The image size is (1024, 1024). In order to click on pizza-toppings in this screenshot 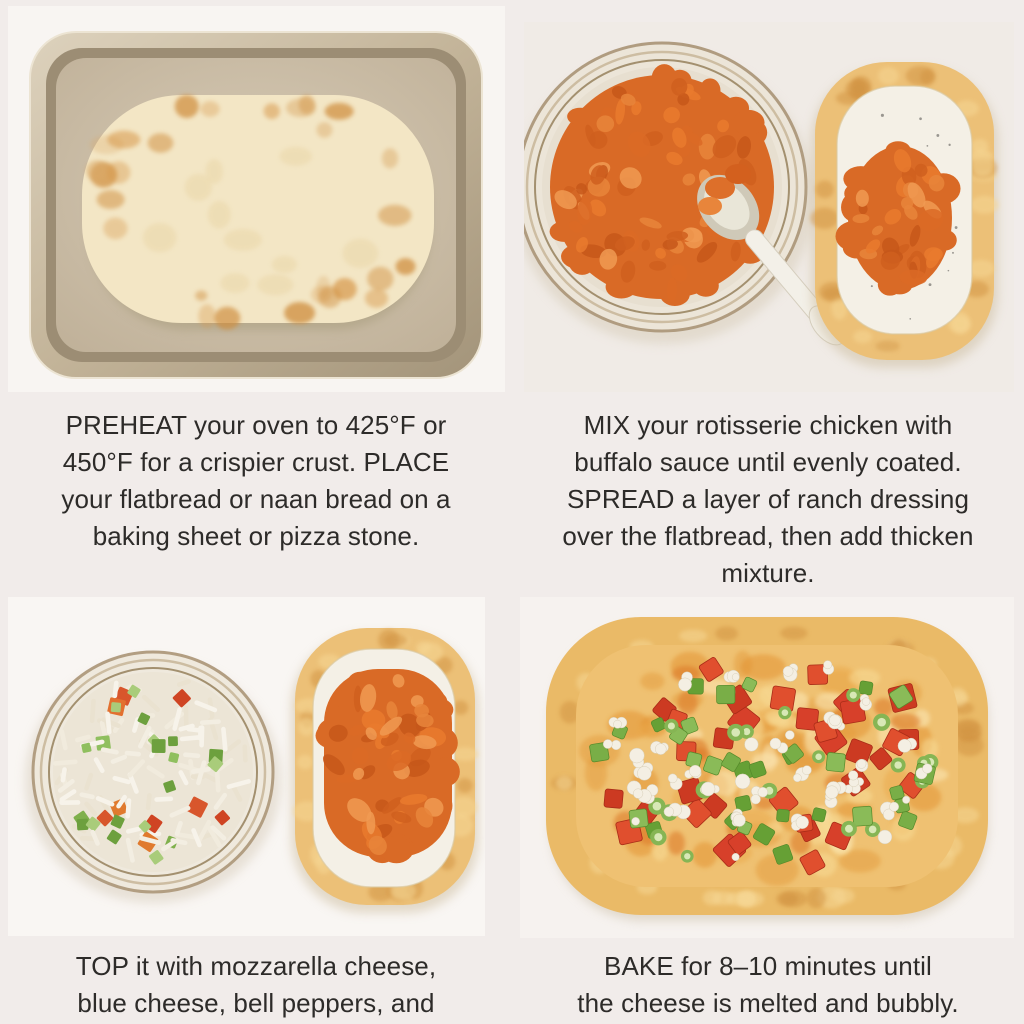, I will do `click(764, 766)`.